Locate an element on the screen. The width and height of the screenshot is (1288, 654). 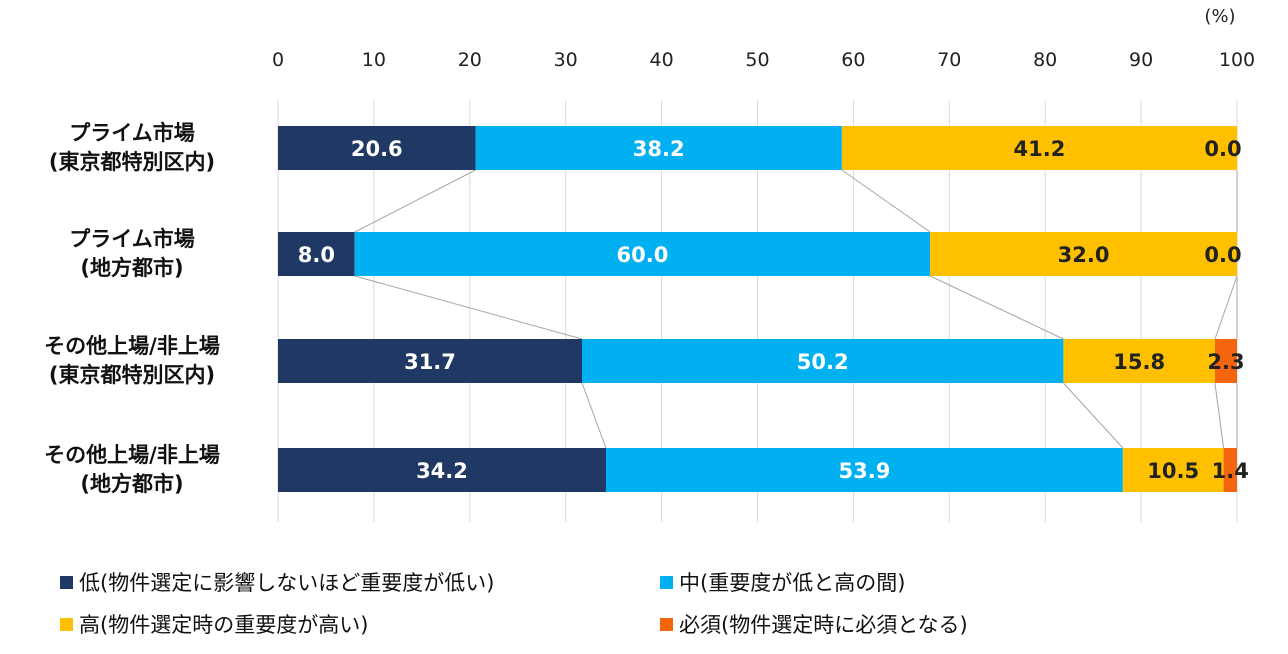
data-label: 38.2 is located at coordinates (659, 149).